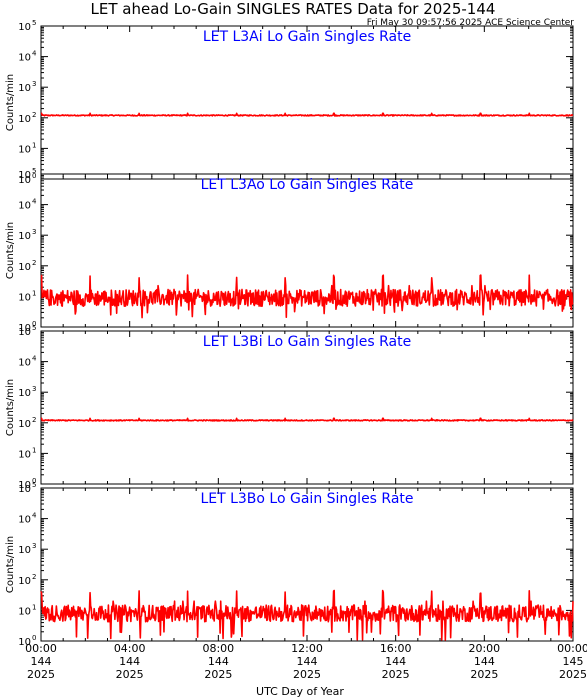  Describe the element at coordinates (307, 648) in the screenshot. I see `x-tick-time-label: 12:00` at that location.